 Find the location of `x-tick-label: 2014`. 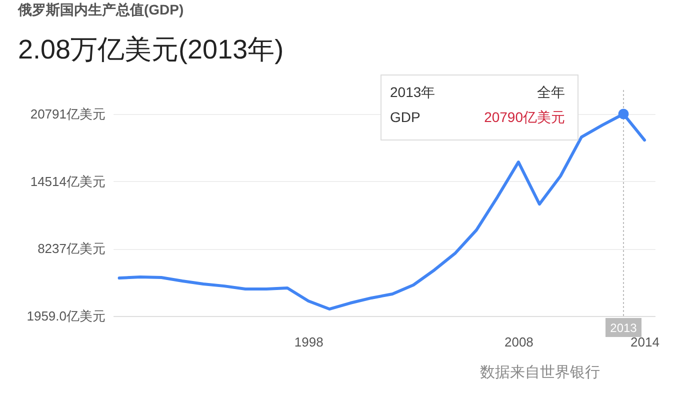

x-tick-label: 2014 is located at coordinates (645, 342).